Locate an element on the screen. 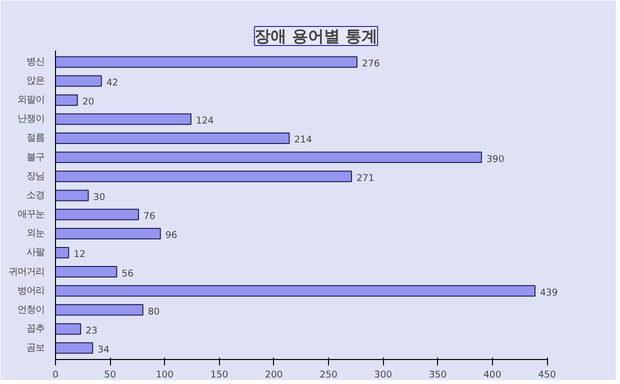  chart-title: 장애 용어별 통계 is located at coordinates (316, 36).